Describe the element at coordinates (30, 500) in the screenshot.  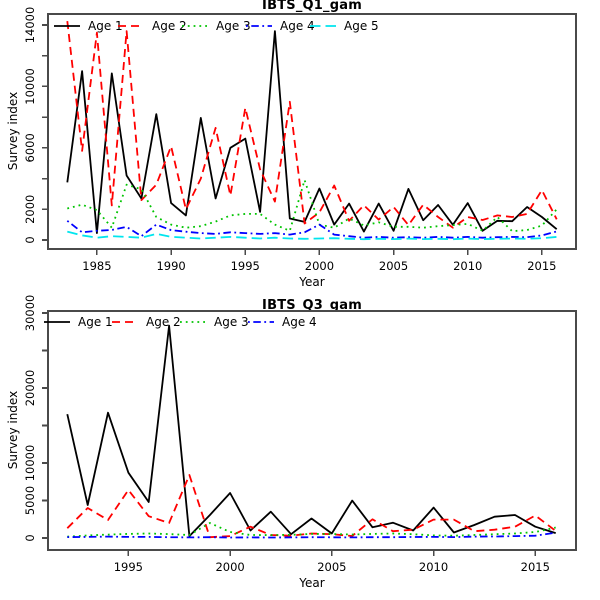
I see `y-tick-label: 5000` at that location.